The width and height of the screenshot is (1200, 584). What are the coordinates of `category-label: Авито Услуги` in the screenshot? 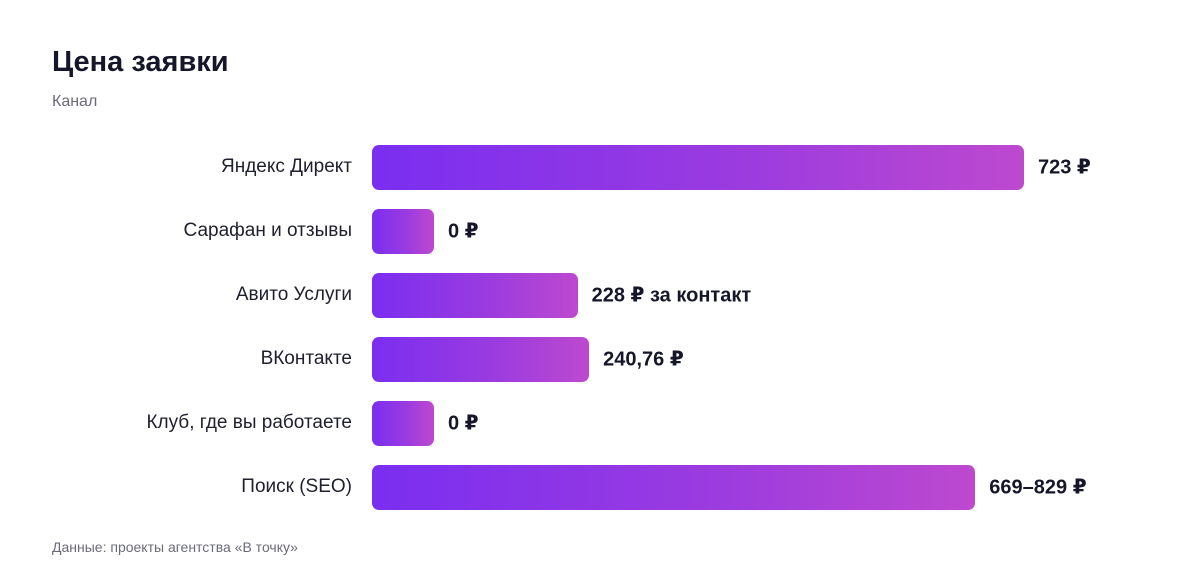 It's located at (293, 294).